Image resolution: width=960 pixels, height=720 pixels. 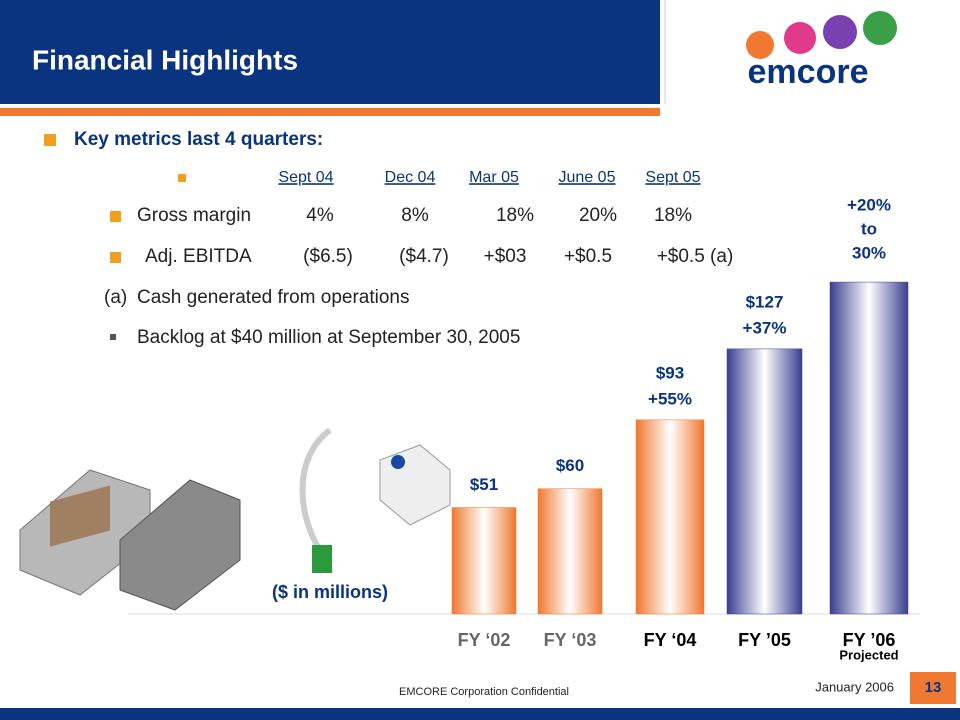 What do you see at coordinates (670, 640) in the screenshot?
I see `x-tick-label: FY ‘04` at bounding box center [670, 640].